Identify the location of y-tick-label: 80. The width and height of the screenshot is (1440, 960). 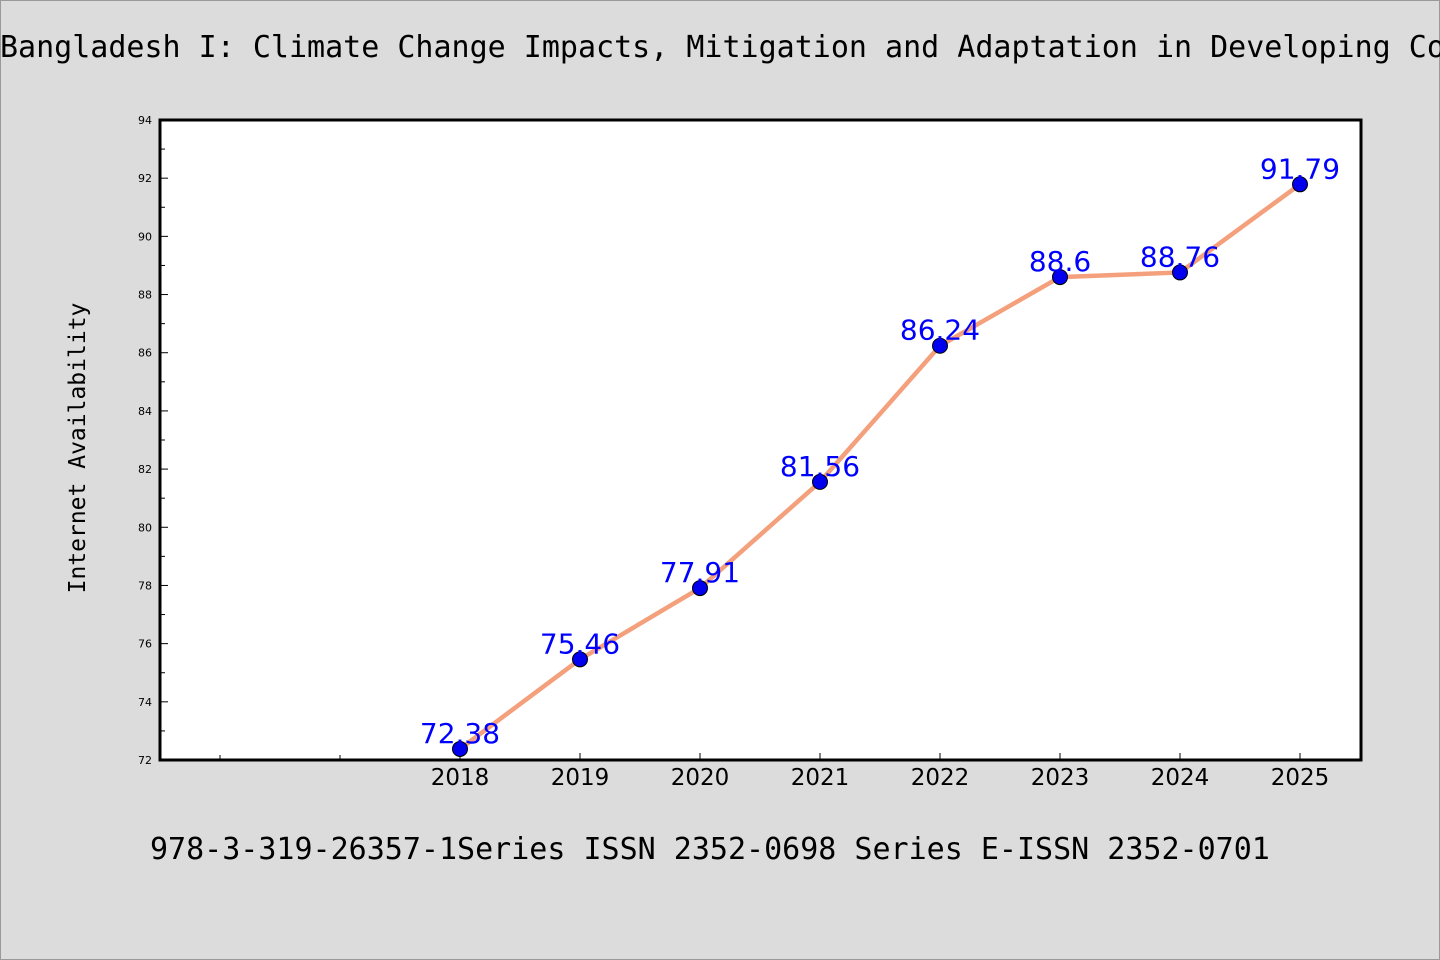
(145, 527).